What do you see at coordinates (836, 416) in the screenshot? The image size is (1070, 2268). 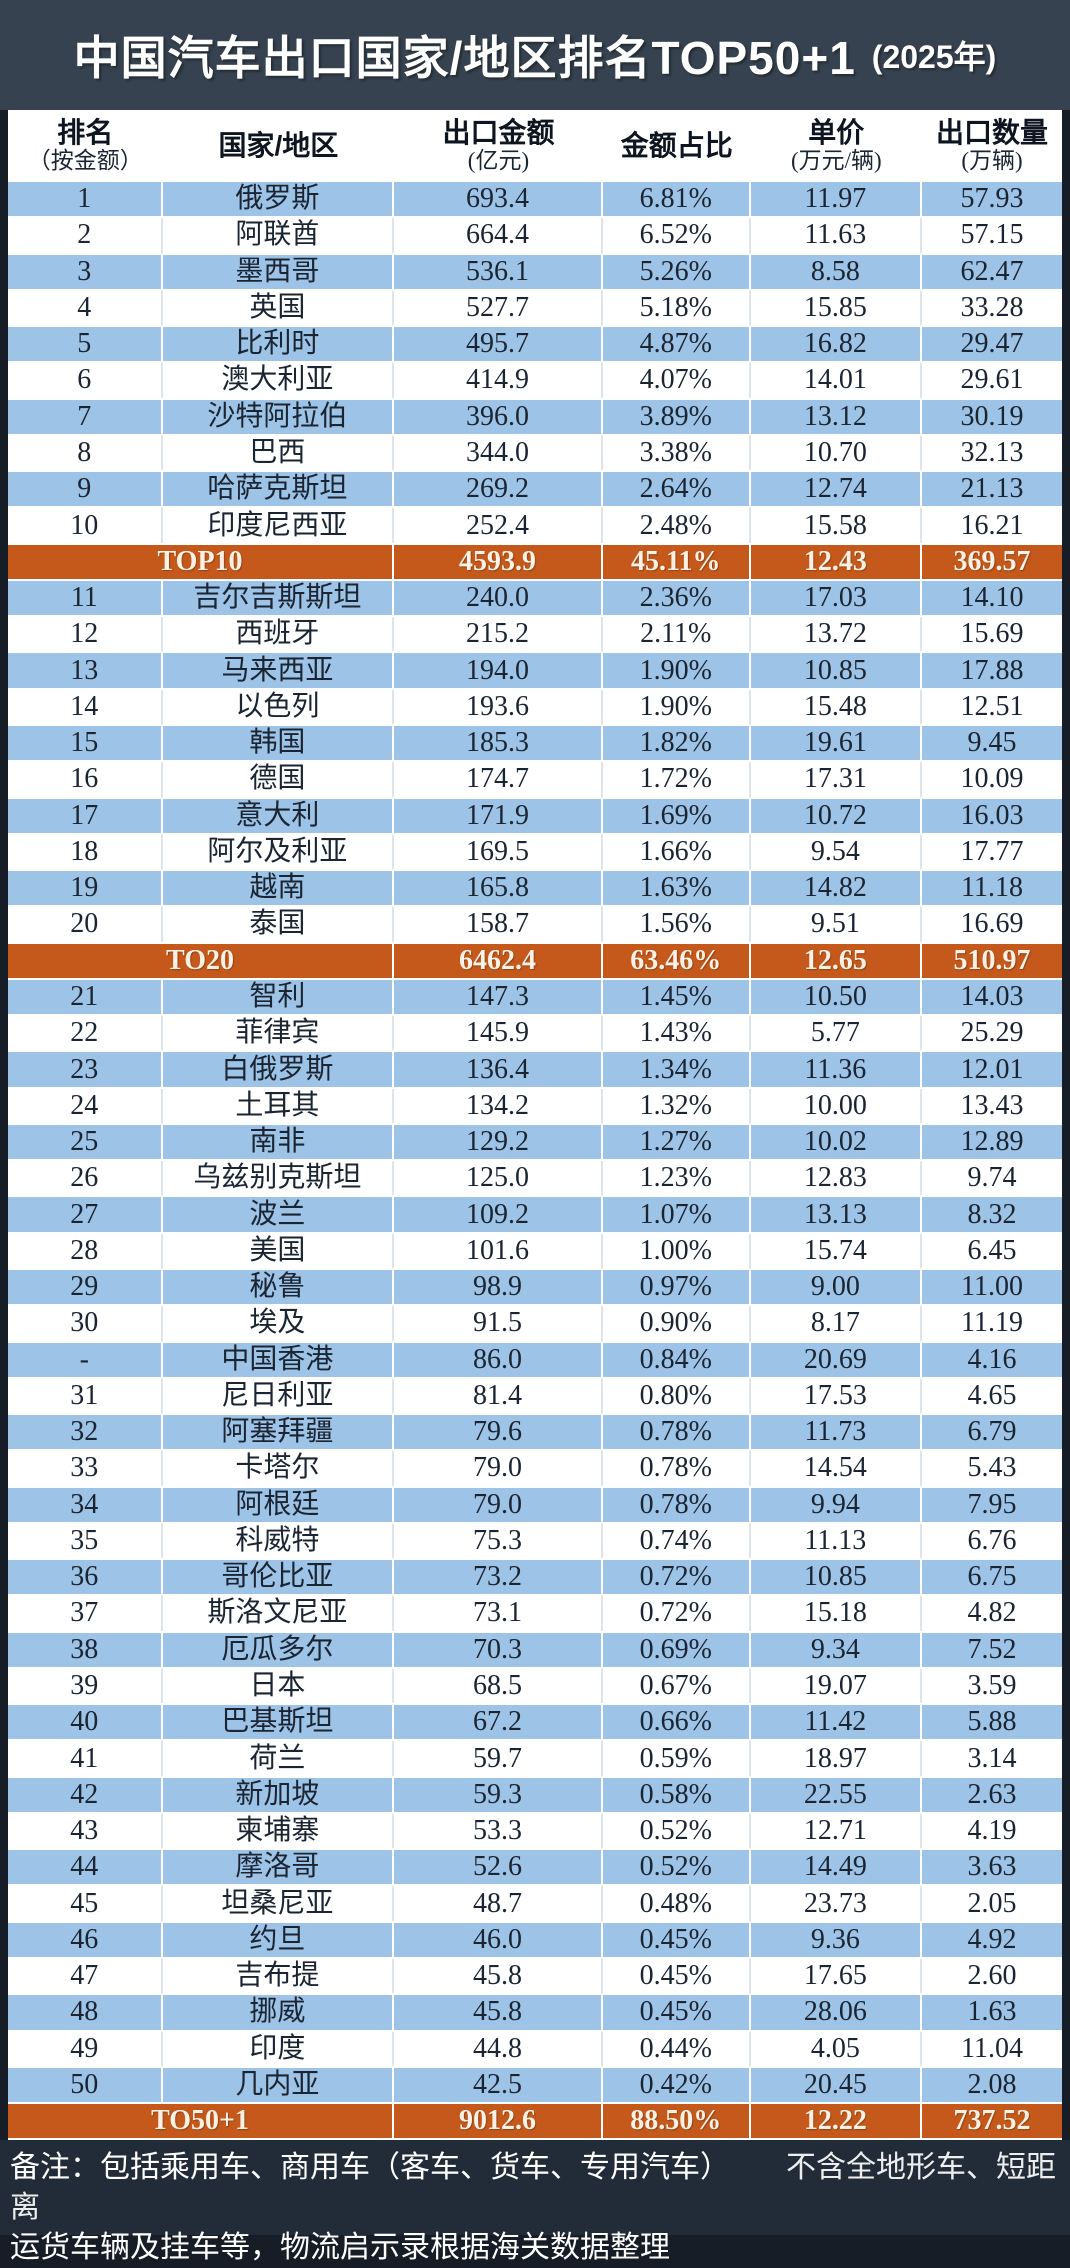 I see `cell-unit-price: 13.12` at bounding box center [836, 416].